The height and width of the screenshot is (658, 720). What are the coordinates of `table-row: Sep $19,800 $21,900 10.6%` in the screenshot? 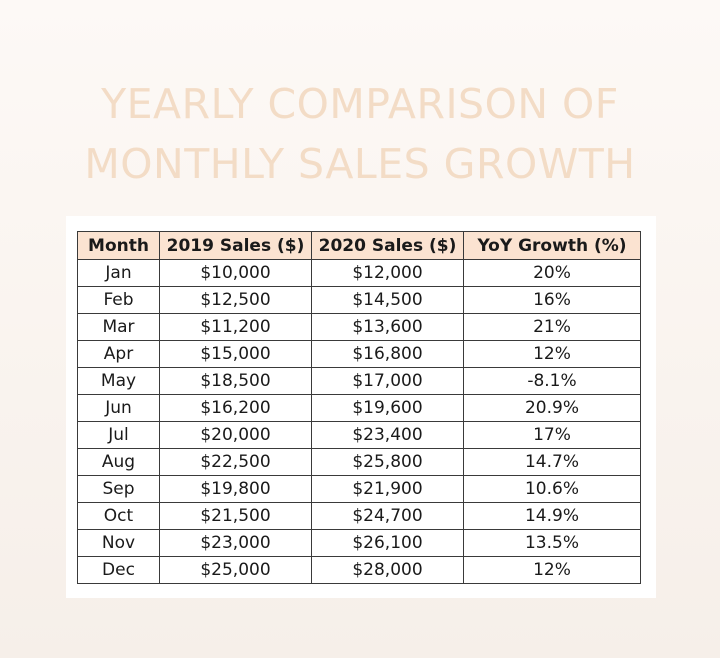 It's located at (359, 489).